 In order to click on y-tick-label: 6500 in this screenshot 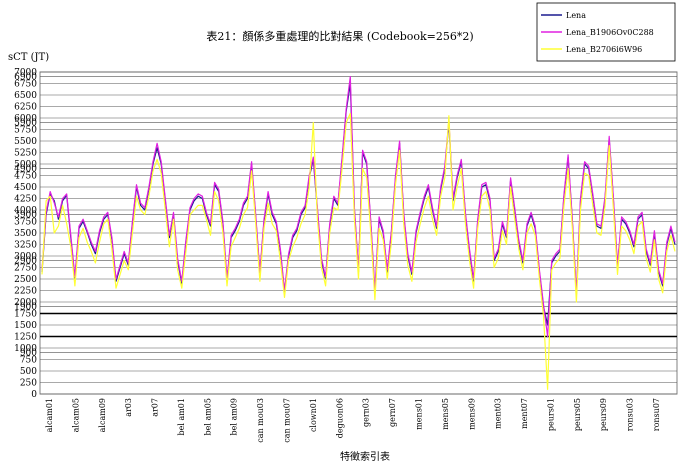, I will do `click(25, 96)`.